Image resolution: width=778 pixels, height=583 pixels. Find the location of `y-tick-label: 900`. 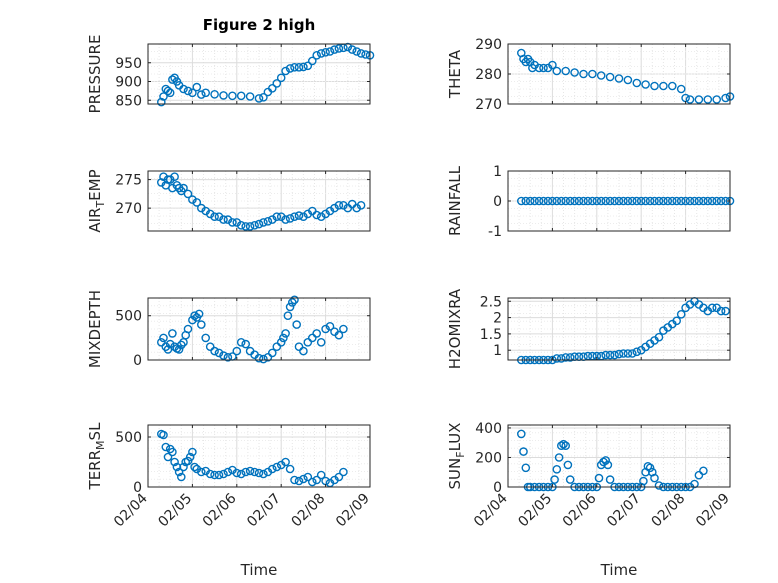

y-tick-label: 900 is located at coordinates (128, 83).